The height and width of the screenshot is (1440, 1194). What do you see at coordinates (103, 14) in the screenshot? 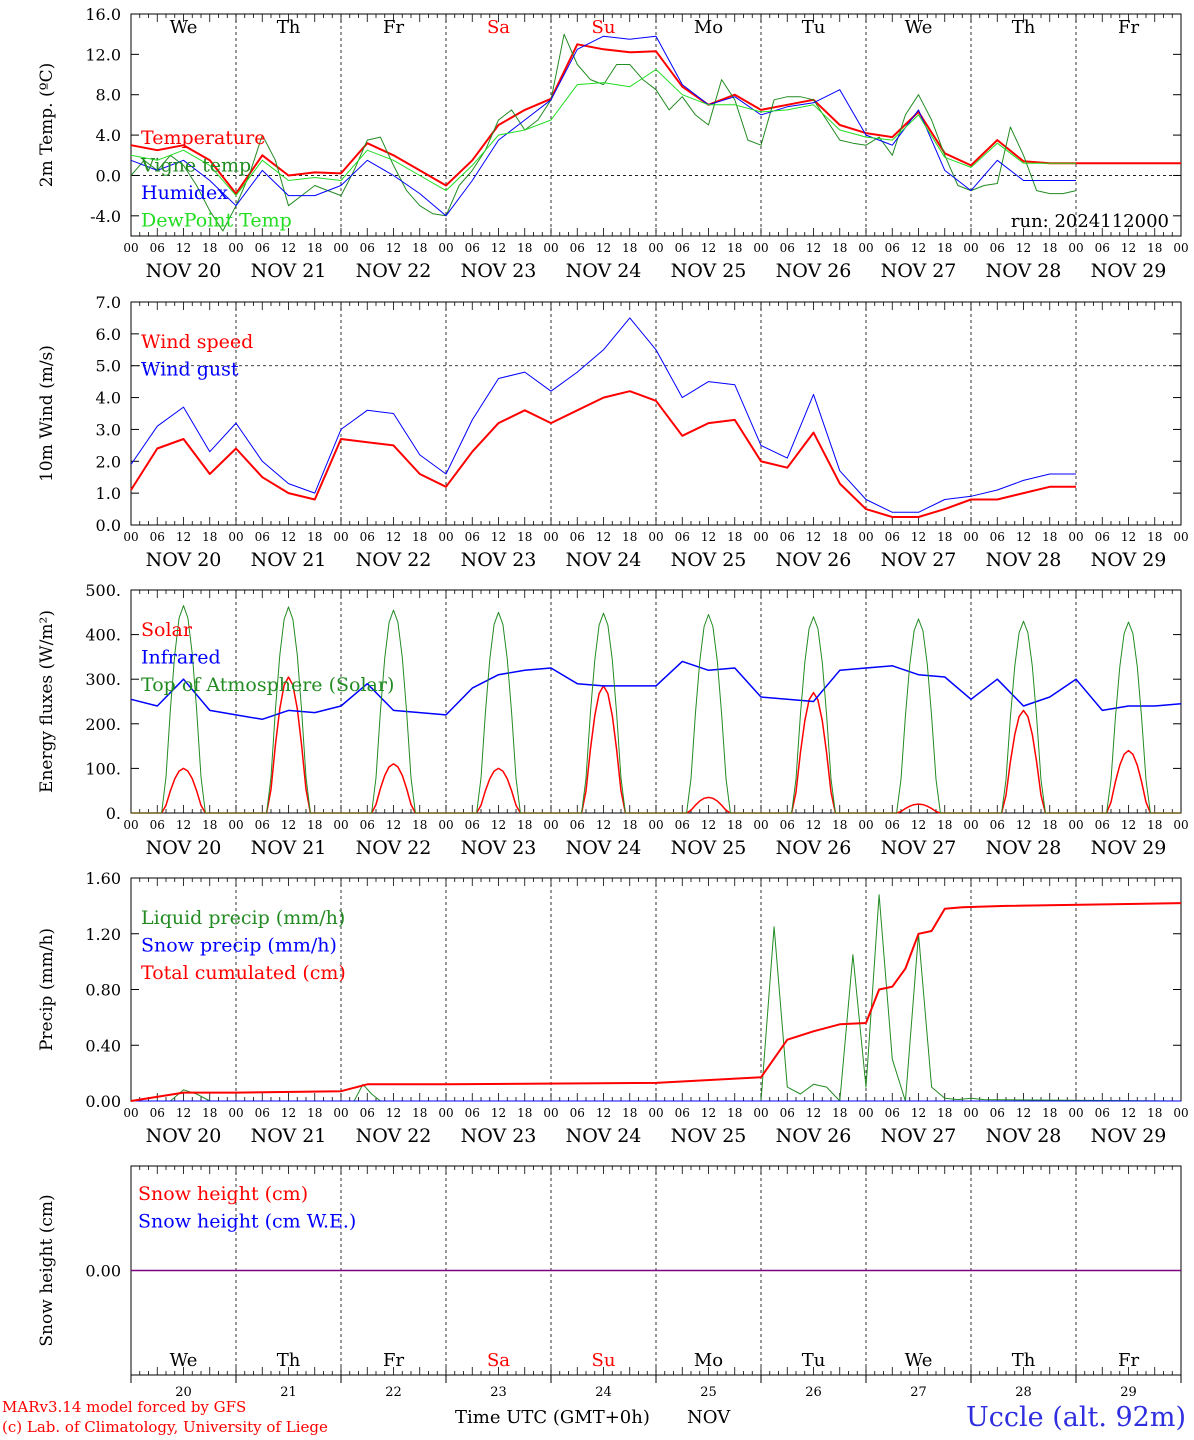
I see `y-tick-label: 16.0` at bounding box center [103, 14].